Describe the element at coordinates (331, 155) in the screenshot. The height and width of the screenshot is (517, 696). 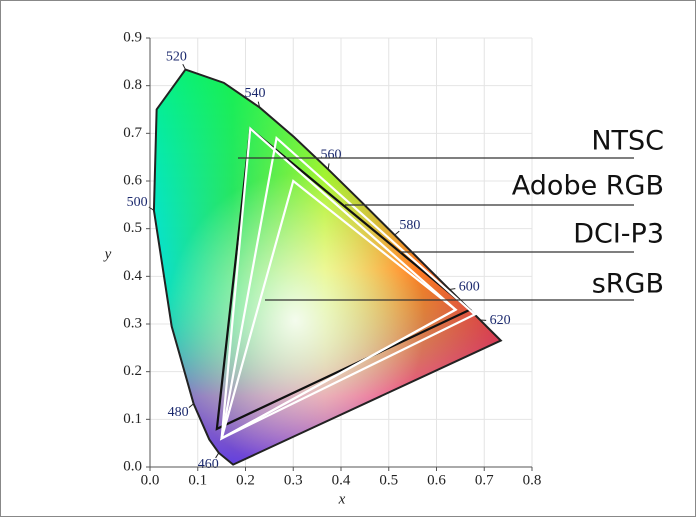
I see `wavelength-label: 560` at that location.